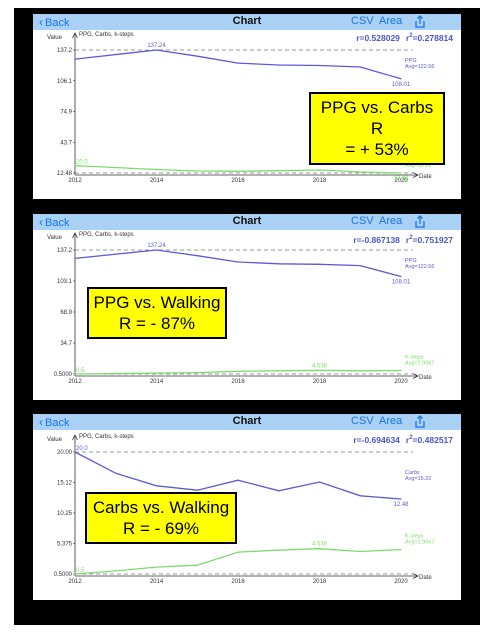 The height and width of the screenshot is (633, 494). Describe the element at coordinates (82, 449) in the screenshot. I see `start-data-label: 20.0` at that location.